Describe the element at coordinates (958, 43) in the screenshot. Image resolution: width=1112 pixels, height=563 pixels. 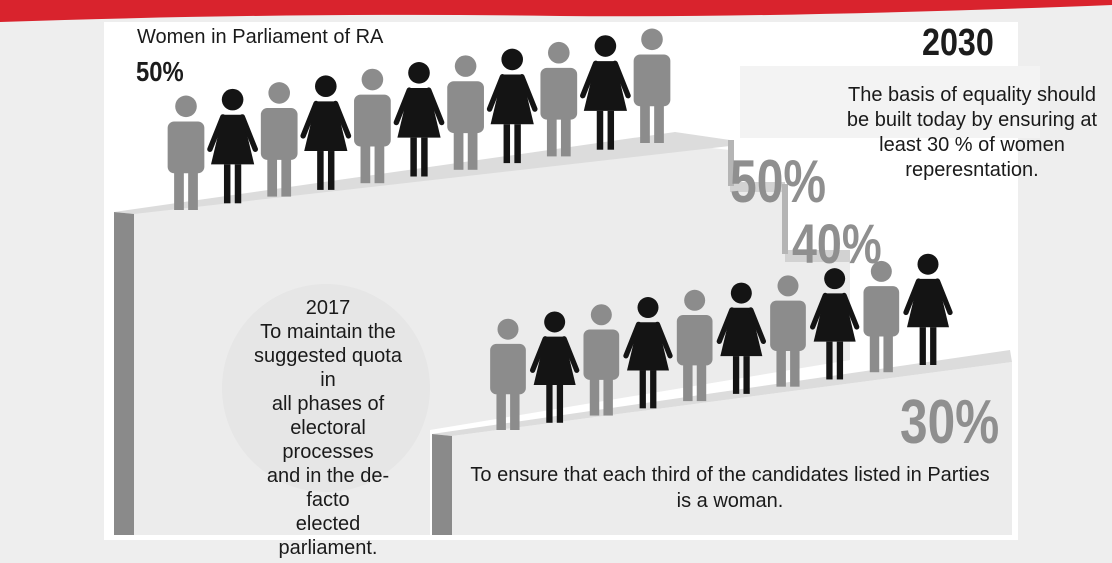
I see `year-2030-label: 2030` at that location.